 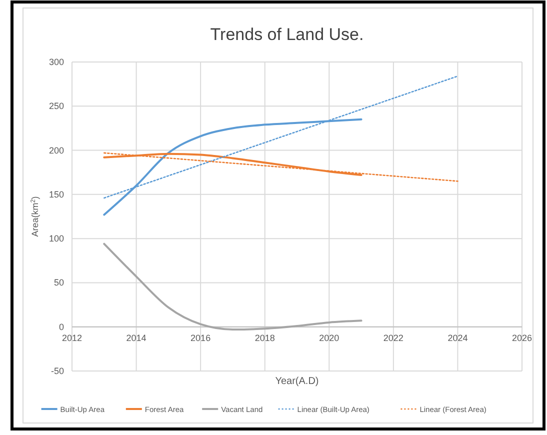 I want to click on x-tick-label: 2020, so click(x=329, y=337).